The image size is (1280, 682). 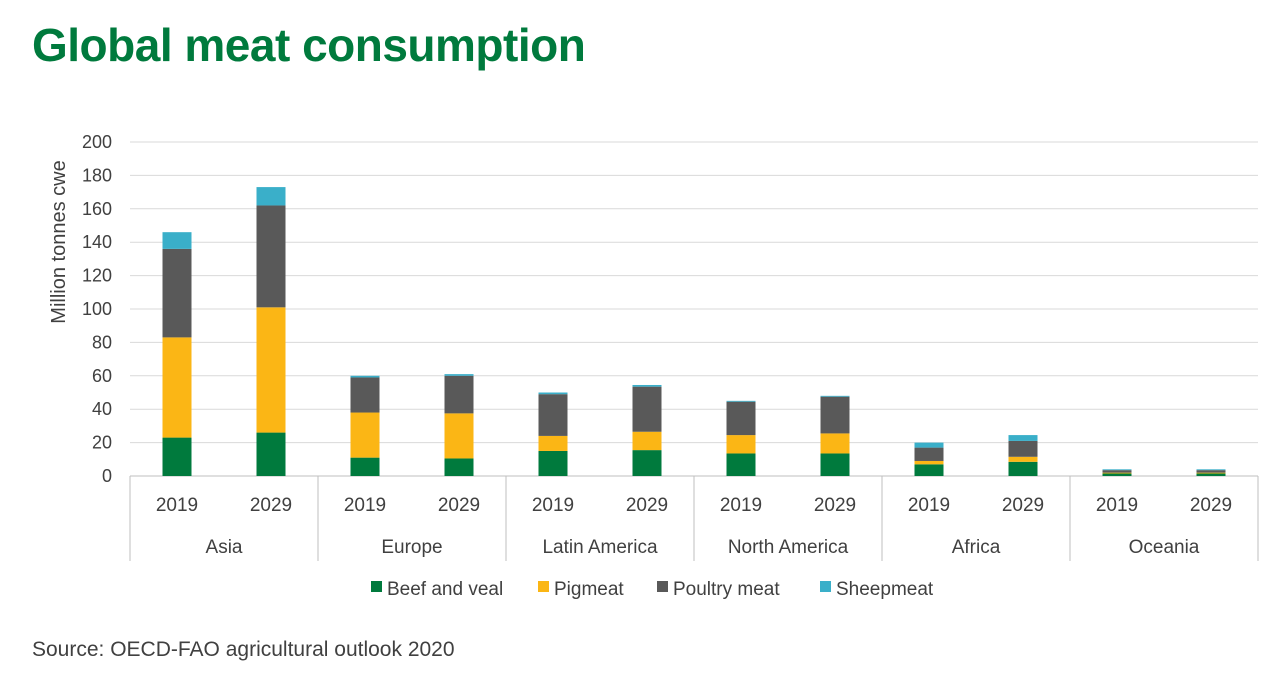 I want to click on y-tick-label: 160, so click(x=97, y=209).